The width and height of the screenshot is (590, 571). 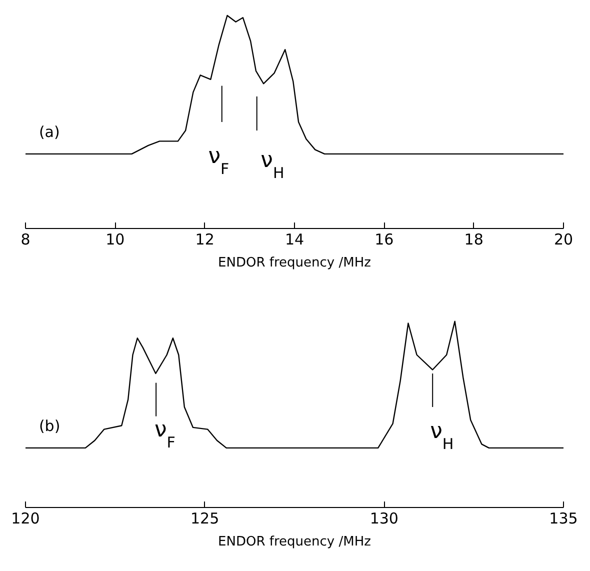 I want to click on x-tick-label: 16, so click(x=384, y=239).